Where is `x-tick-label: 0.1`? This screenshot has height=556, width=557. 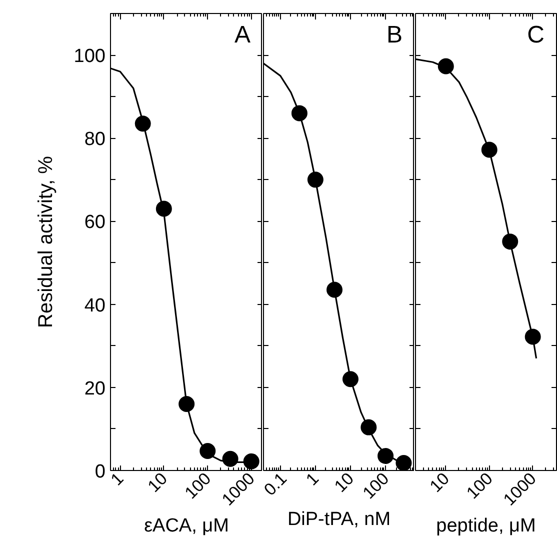 x-tick-label: 0.1 is located at coordinates (275, 484).